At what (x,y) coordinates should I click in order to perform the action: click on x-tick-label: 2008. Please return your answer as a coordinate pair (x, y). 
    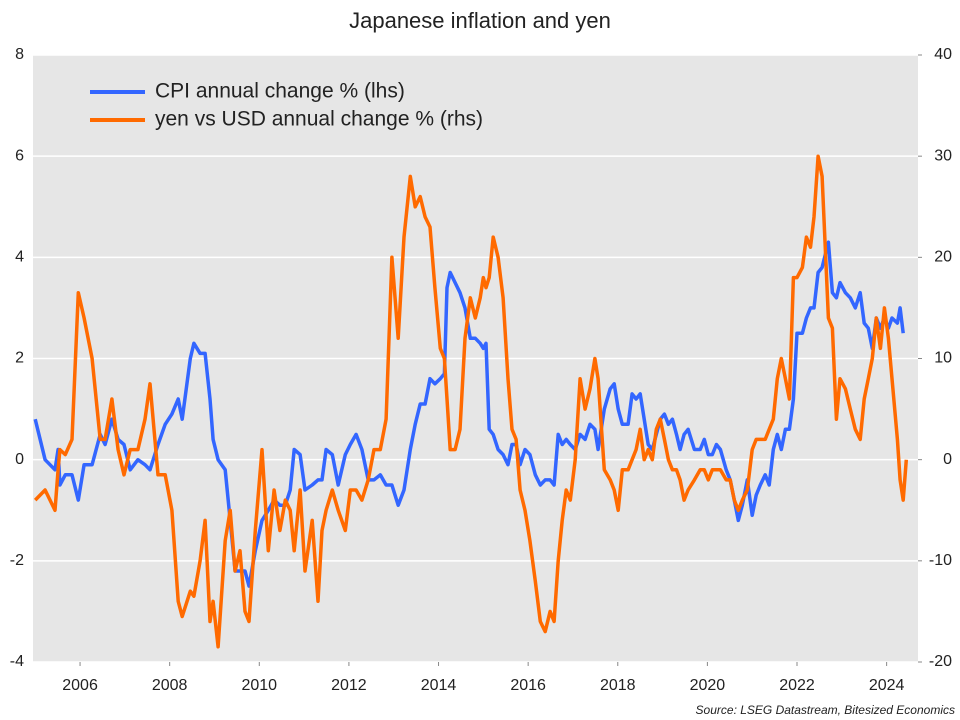
    Looking at the image, I should click on (170, 685).